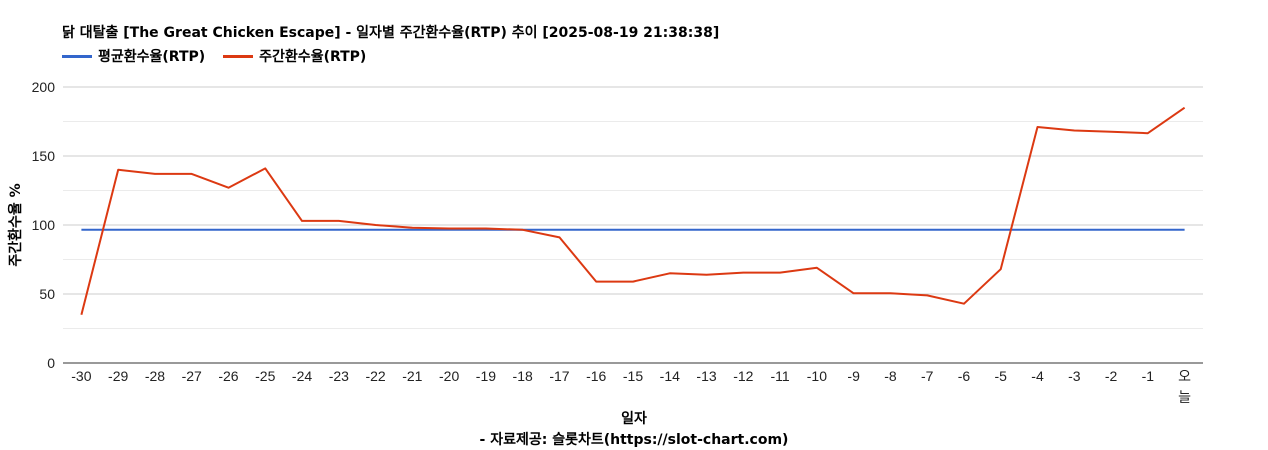 Image resolution: width=1268 pixels, height=450 pixels. I want to click on x-tick-label: -23, so click(339, 376).